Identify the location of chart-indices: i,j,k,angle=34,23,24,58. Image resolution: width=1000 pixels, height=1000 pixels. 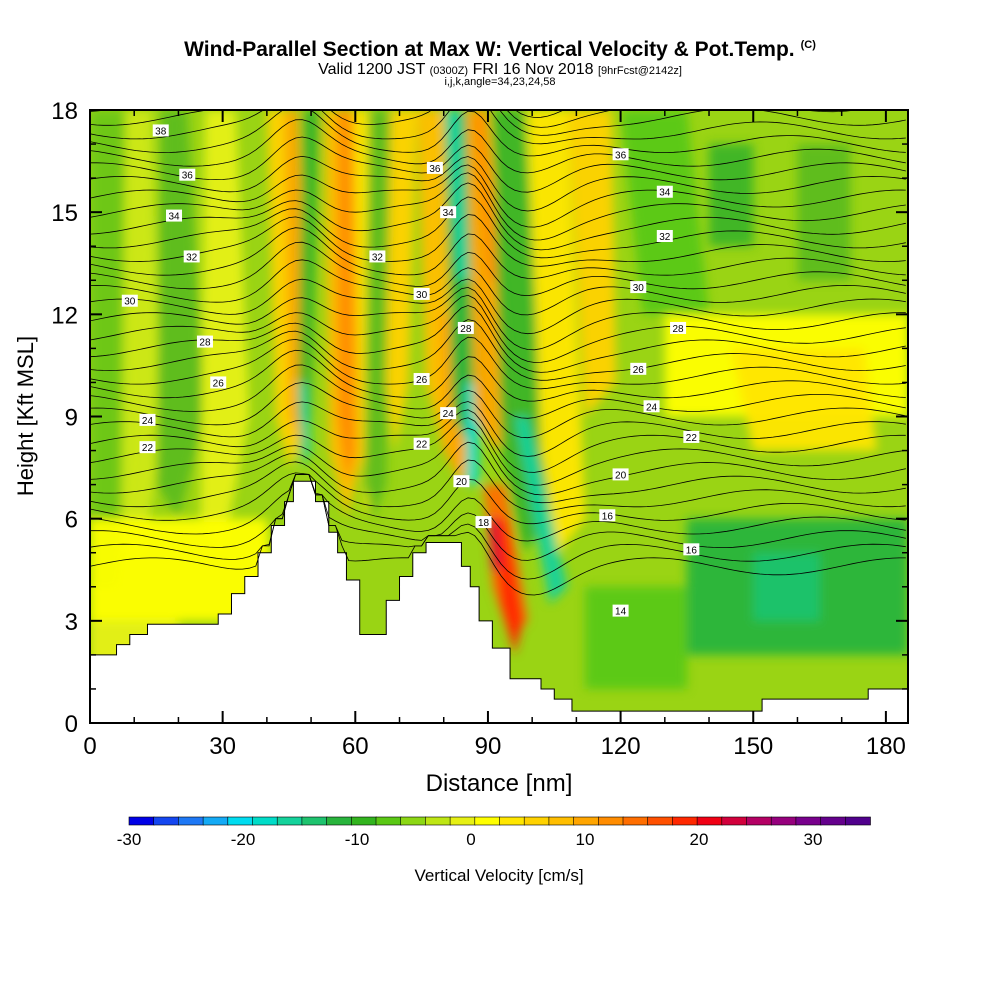
(500, 82).